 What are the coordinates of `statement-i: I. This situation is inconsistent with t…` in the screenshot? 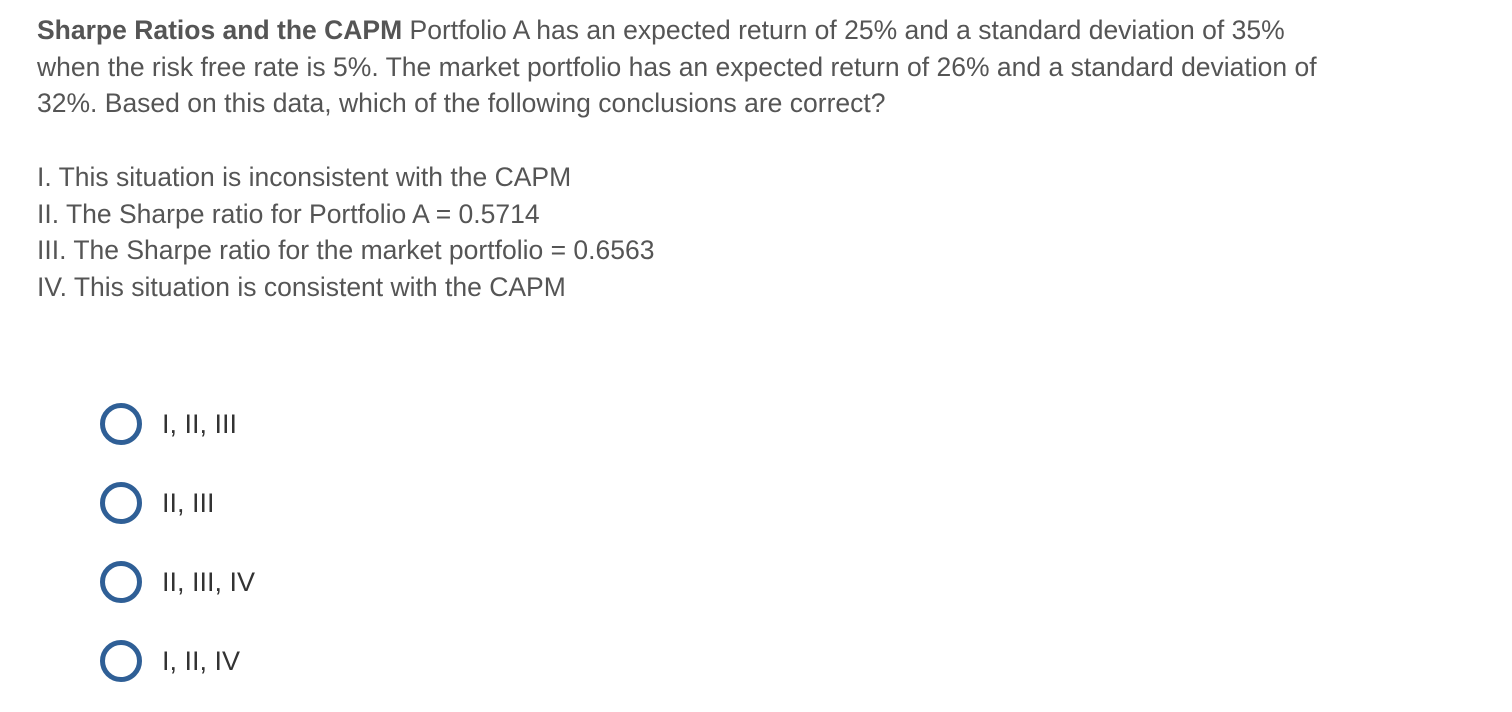 It's located at (304, 177).